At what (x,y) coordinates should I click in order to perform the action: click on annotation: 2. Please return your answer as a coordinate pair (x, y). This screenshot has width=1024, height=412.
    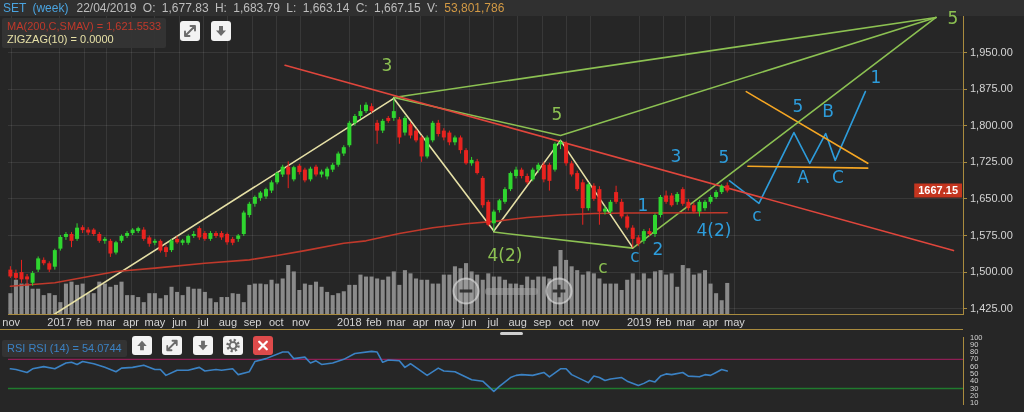
    Looking at the image, I should click on (658, 249).